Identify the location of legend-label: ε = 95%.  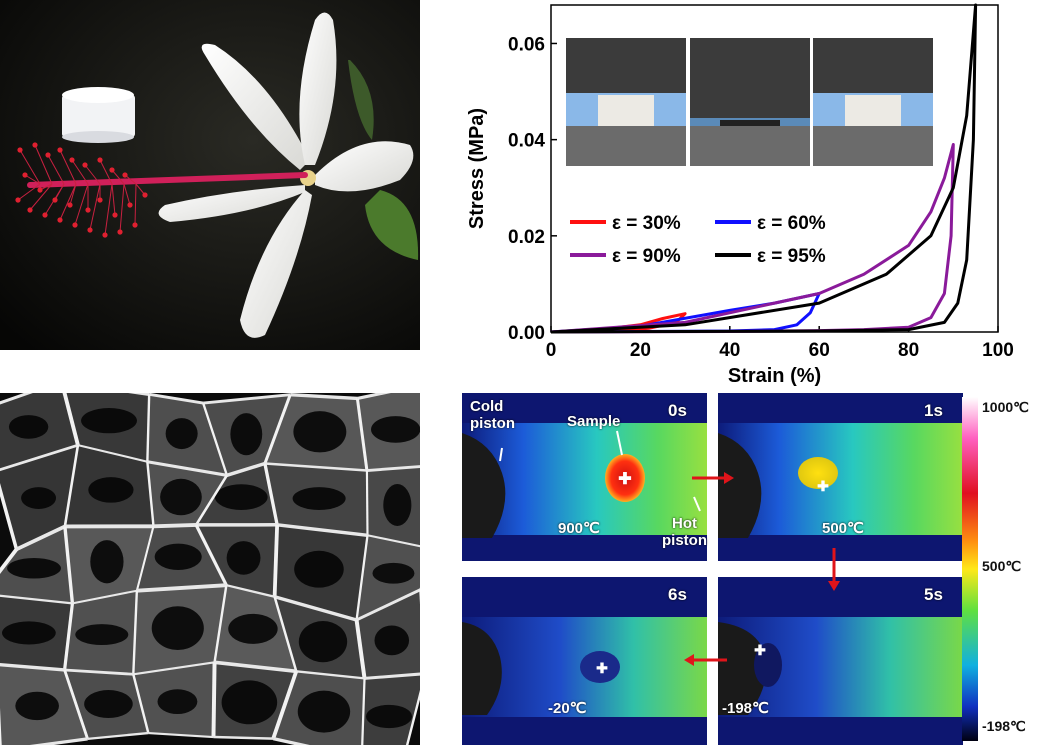
(791, 256).